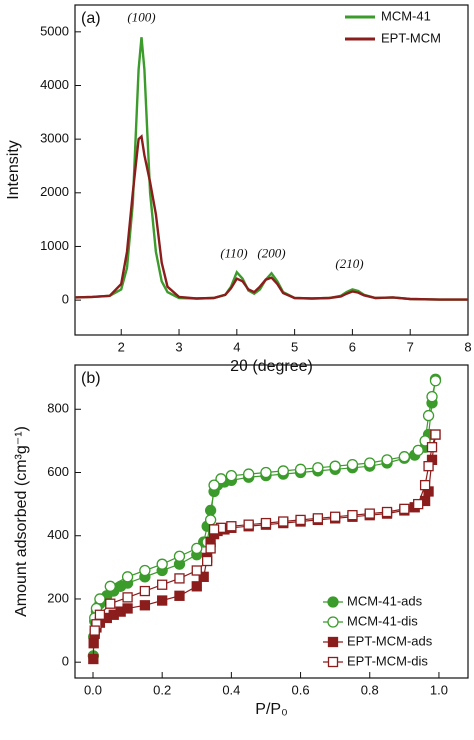 This screenshot has height=740, width=474. I want to click on legend-label: MCM-41, so click(406, 15).